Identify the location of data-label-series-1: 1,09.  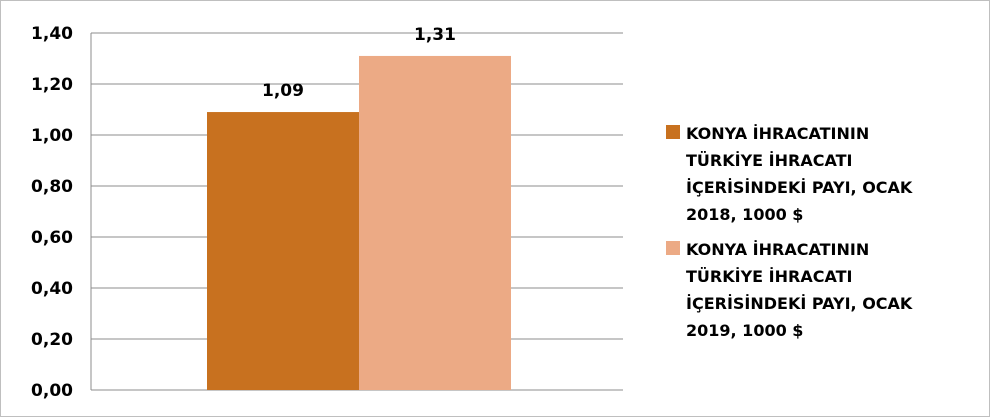
(283, 91).